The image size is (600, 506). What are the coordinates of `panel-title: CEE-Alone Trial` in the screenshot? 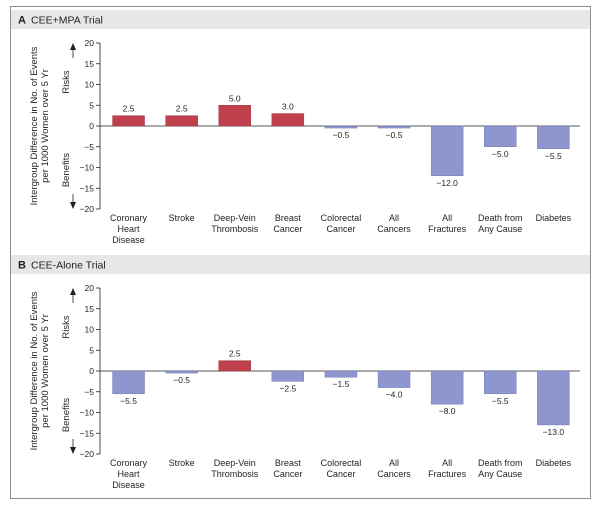 It's located at (68, 266).